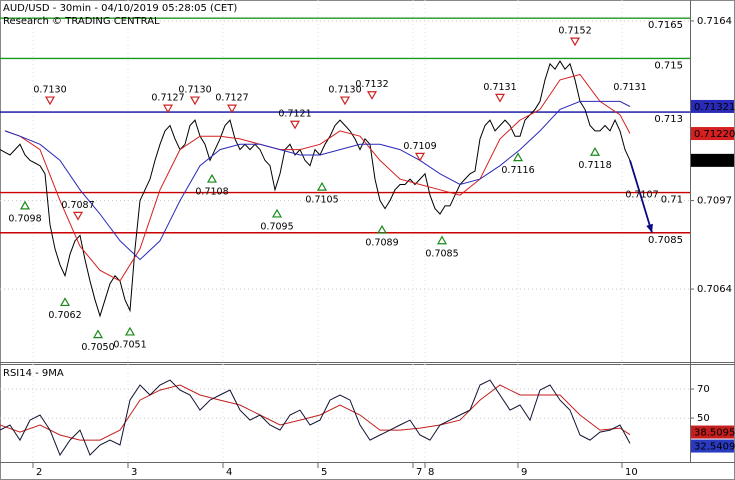  I want to click on y-tick-label: 0.7164, so click(714, 21).